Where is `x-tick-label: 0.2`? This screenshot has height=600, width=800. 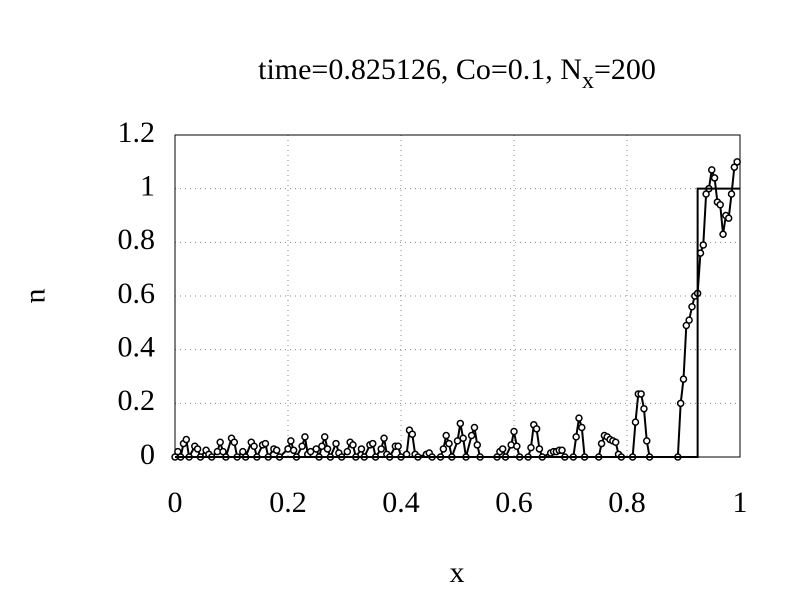 x-tick-label: 0.2 is located at coordinates (288, 502).